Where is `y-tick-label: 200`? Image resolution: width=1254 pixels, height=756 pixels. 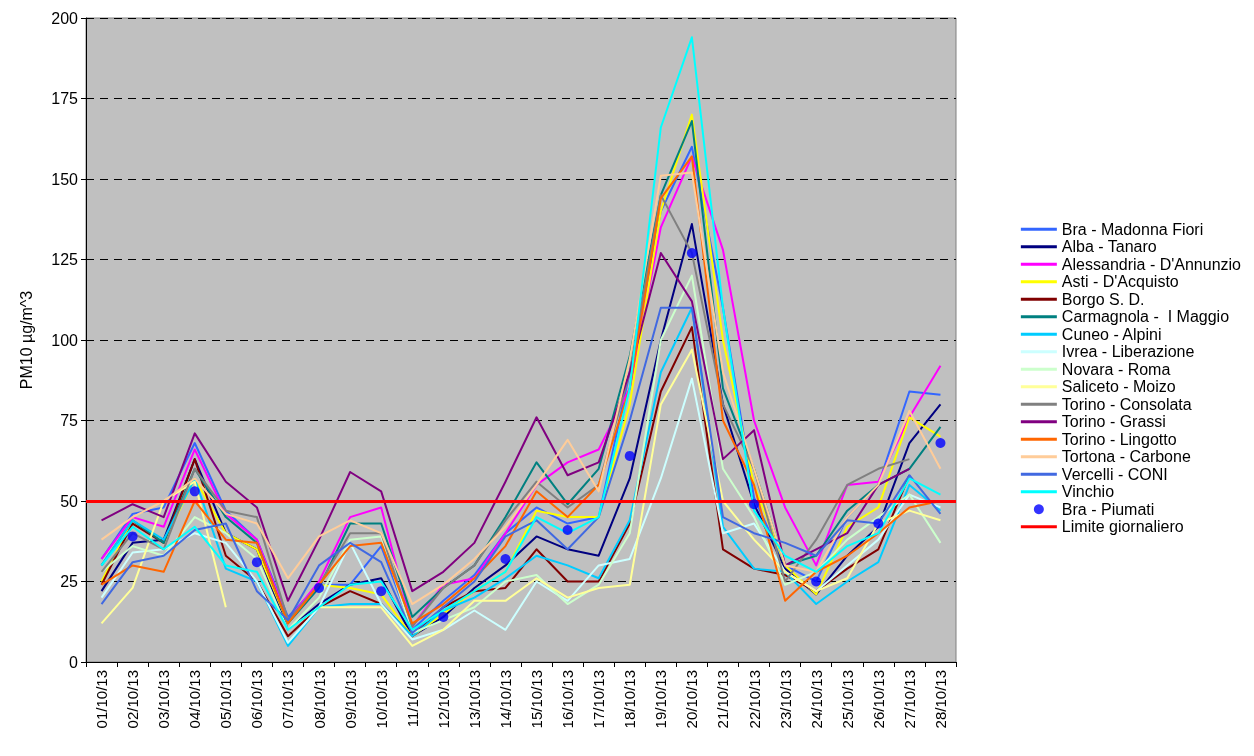 y-tick-label: 200 is located at coordinates (65, 18).